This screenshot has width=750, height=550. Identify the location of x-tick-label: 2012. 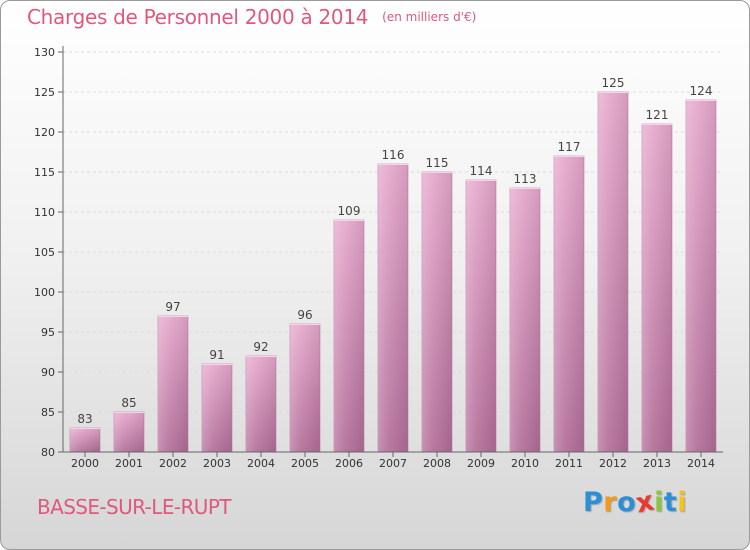
(613, 463).